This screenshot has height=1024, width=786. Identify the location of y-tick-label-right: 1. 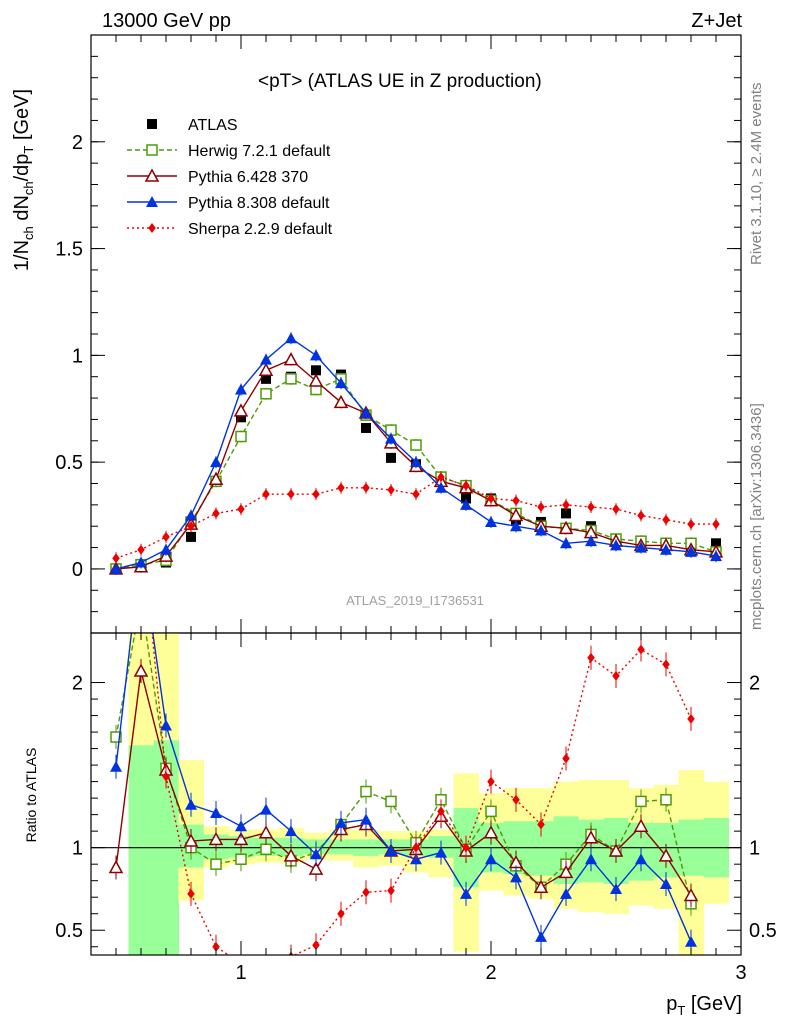
(754, 849).